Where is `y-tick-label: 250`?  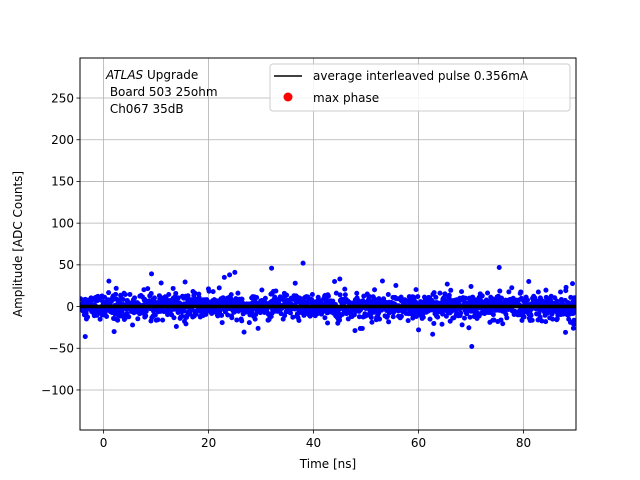 y-tick-label: 250 is located at coordinates (62, 98).